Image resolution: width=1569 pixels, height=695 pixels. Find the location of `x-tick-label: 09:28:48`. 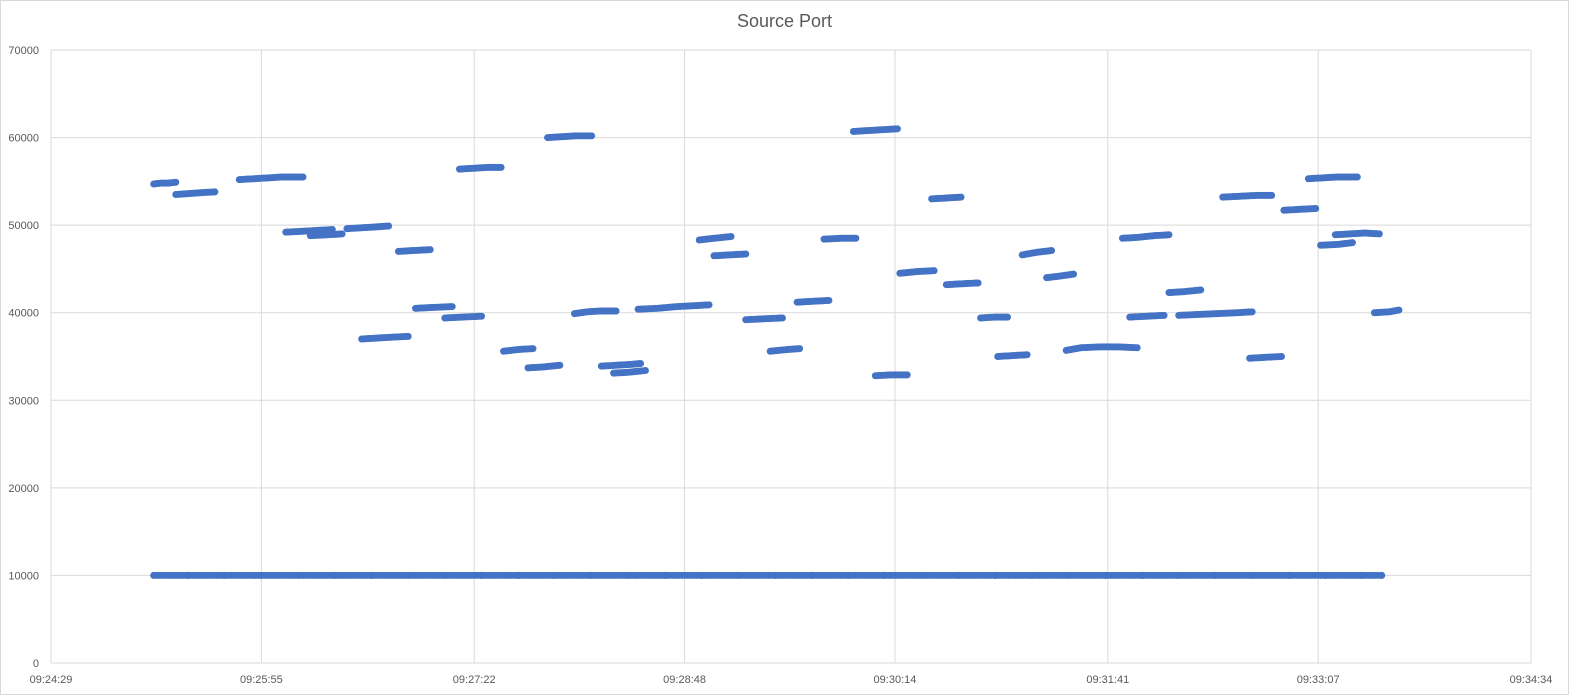

x-tick-label: 09:28:48 is located at coordinates (684, 680).